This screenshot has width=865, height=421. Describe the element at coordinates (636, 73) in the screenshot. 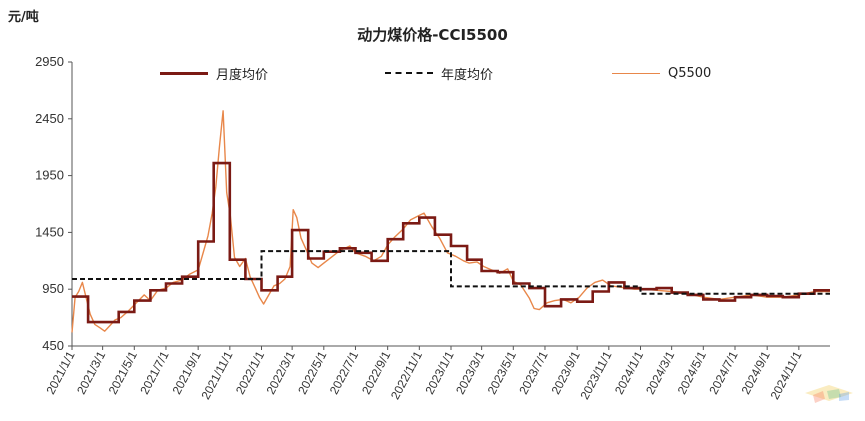

I see `legend-swatch-q5500` at that location.